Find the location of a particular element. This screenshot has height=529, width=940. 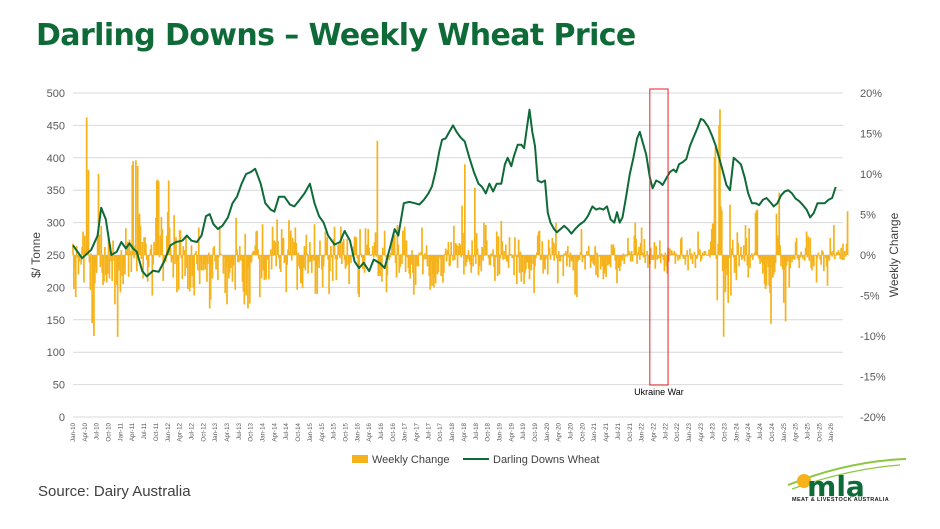

y-tick-label: 300 is located at coordinates (56, 224).